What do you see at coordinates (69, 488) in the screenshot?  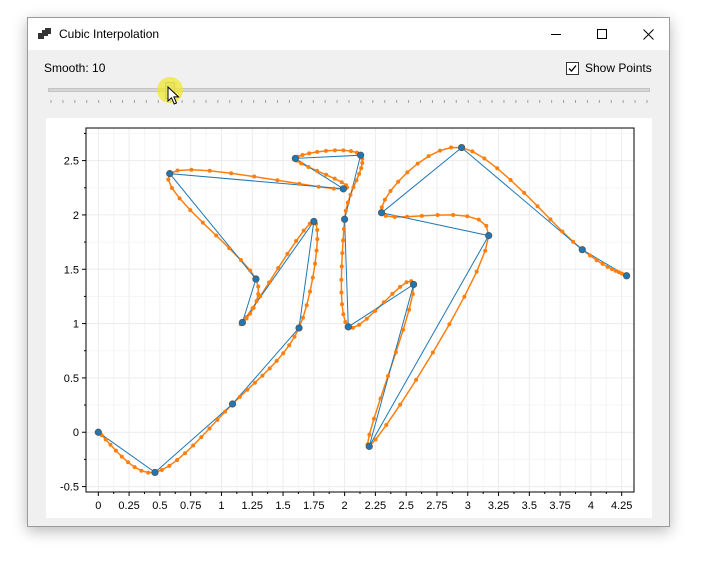 I see `y-tick-label: -0.5` at bounding box center [69, 488].